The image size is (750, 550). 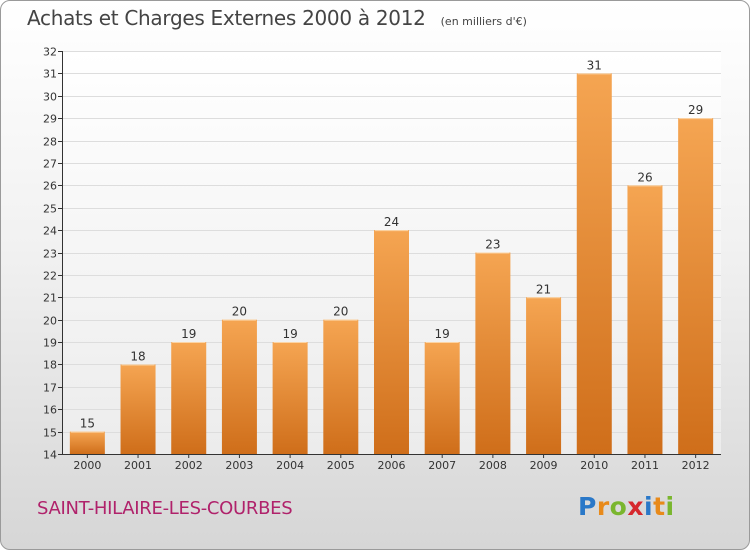 What do you see at coordinates (492, 245) in the screenshot?
I see `data-label: 23` at bounding box center [492, 245].